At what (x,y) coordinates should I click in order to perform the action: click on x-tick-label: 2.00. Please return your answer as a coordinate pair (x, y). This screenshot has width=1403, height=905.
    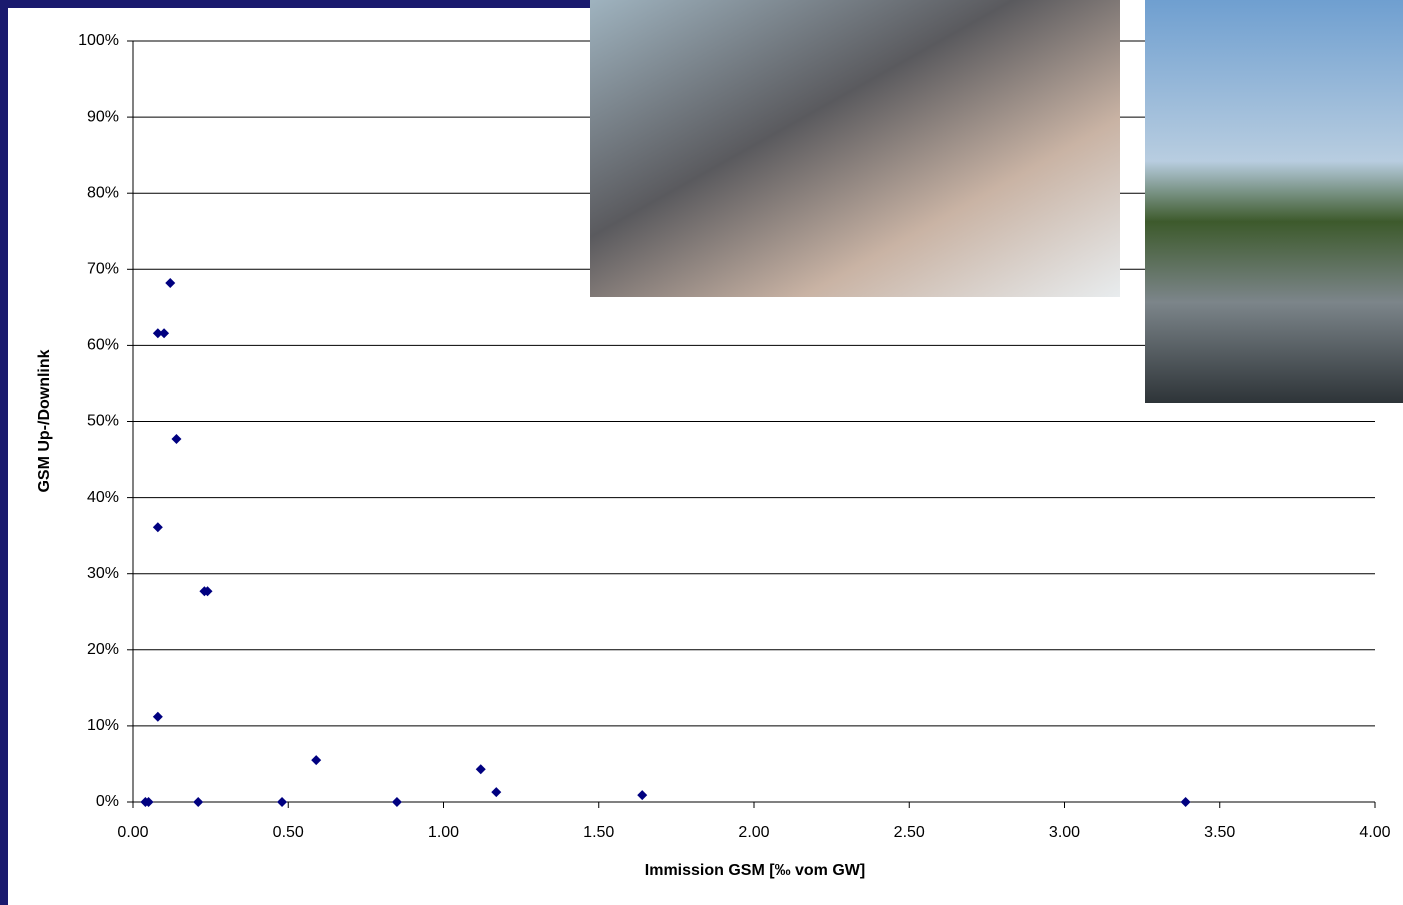
    Looking at the image, I should click on (753, 832).